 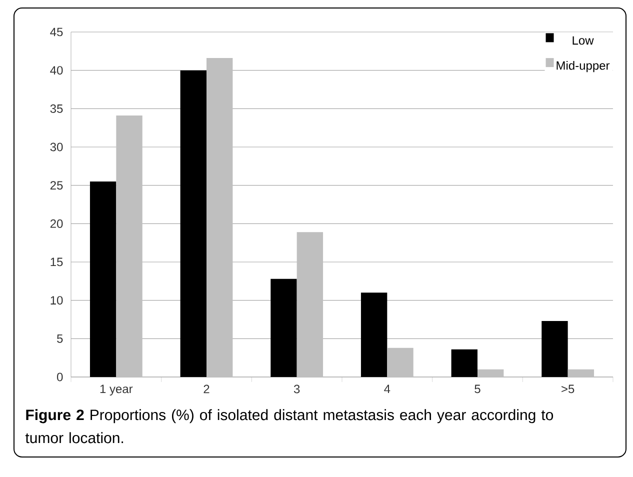 What do you see at coordinates (583, 66) in the screenshot?
I see `legend-label: Mid-upper` at bounding box center [583, 66].